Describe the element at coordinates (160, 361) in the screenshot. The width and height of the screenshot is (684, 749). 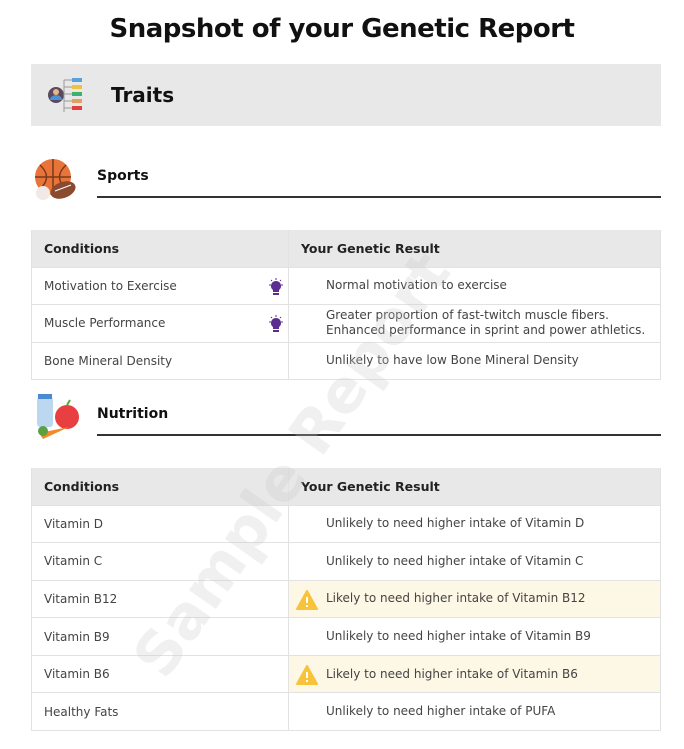
I see `condition: Bone Mineral Density` at that location.